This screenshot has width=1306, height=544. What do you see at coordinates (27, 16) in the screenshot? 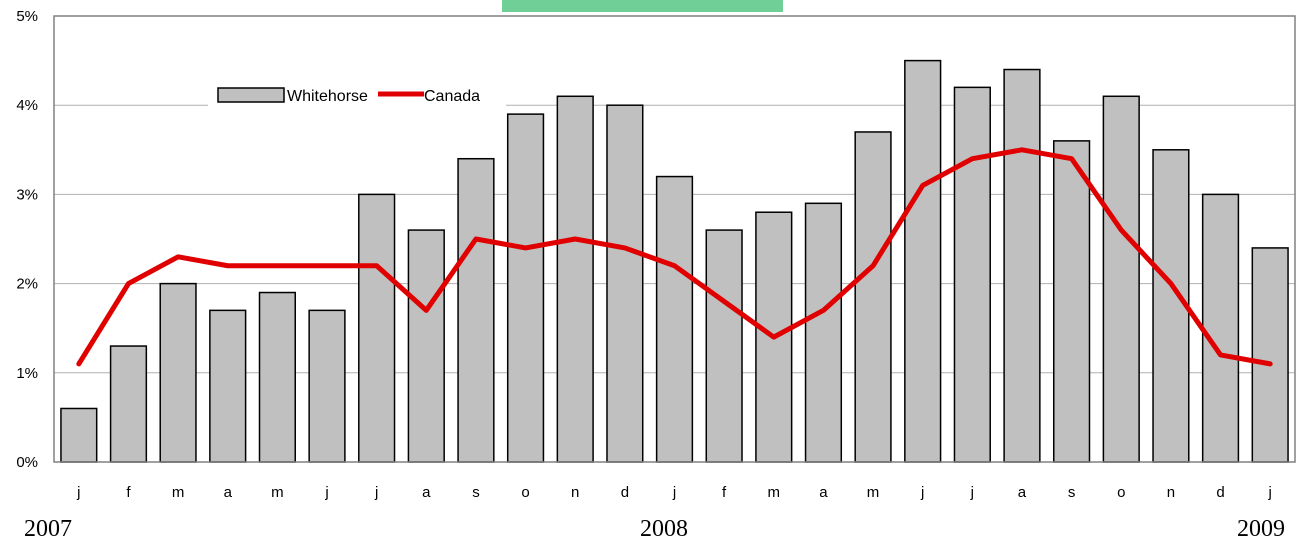
I see `y-tick-label: 5%` at bounding box center [27, 16].